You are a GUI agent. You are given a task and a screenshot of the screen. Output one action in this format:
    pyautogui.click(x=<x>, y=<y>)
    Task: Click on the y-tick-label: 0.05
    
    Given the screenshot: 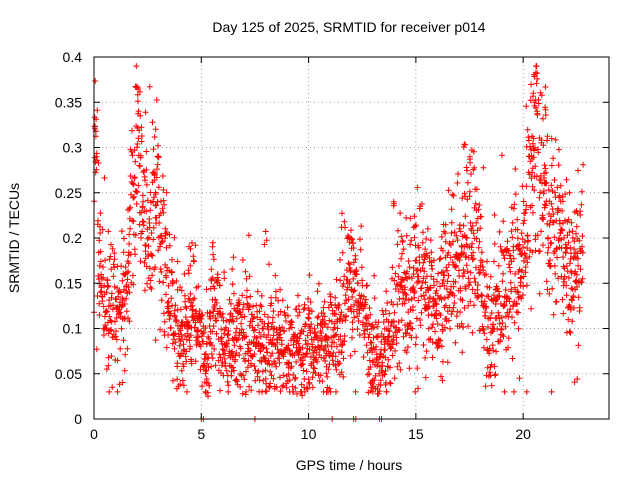 What is the action you would take?
    pyautogui.click(x=68, y=374)
    